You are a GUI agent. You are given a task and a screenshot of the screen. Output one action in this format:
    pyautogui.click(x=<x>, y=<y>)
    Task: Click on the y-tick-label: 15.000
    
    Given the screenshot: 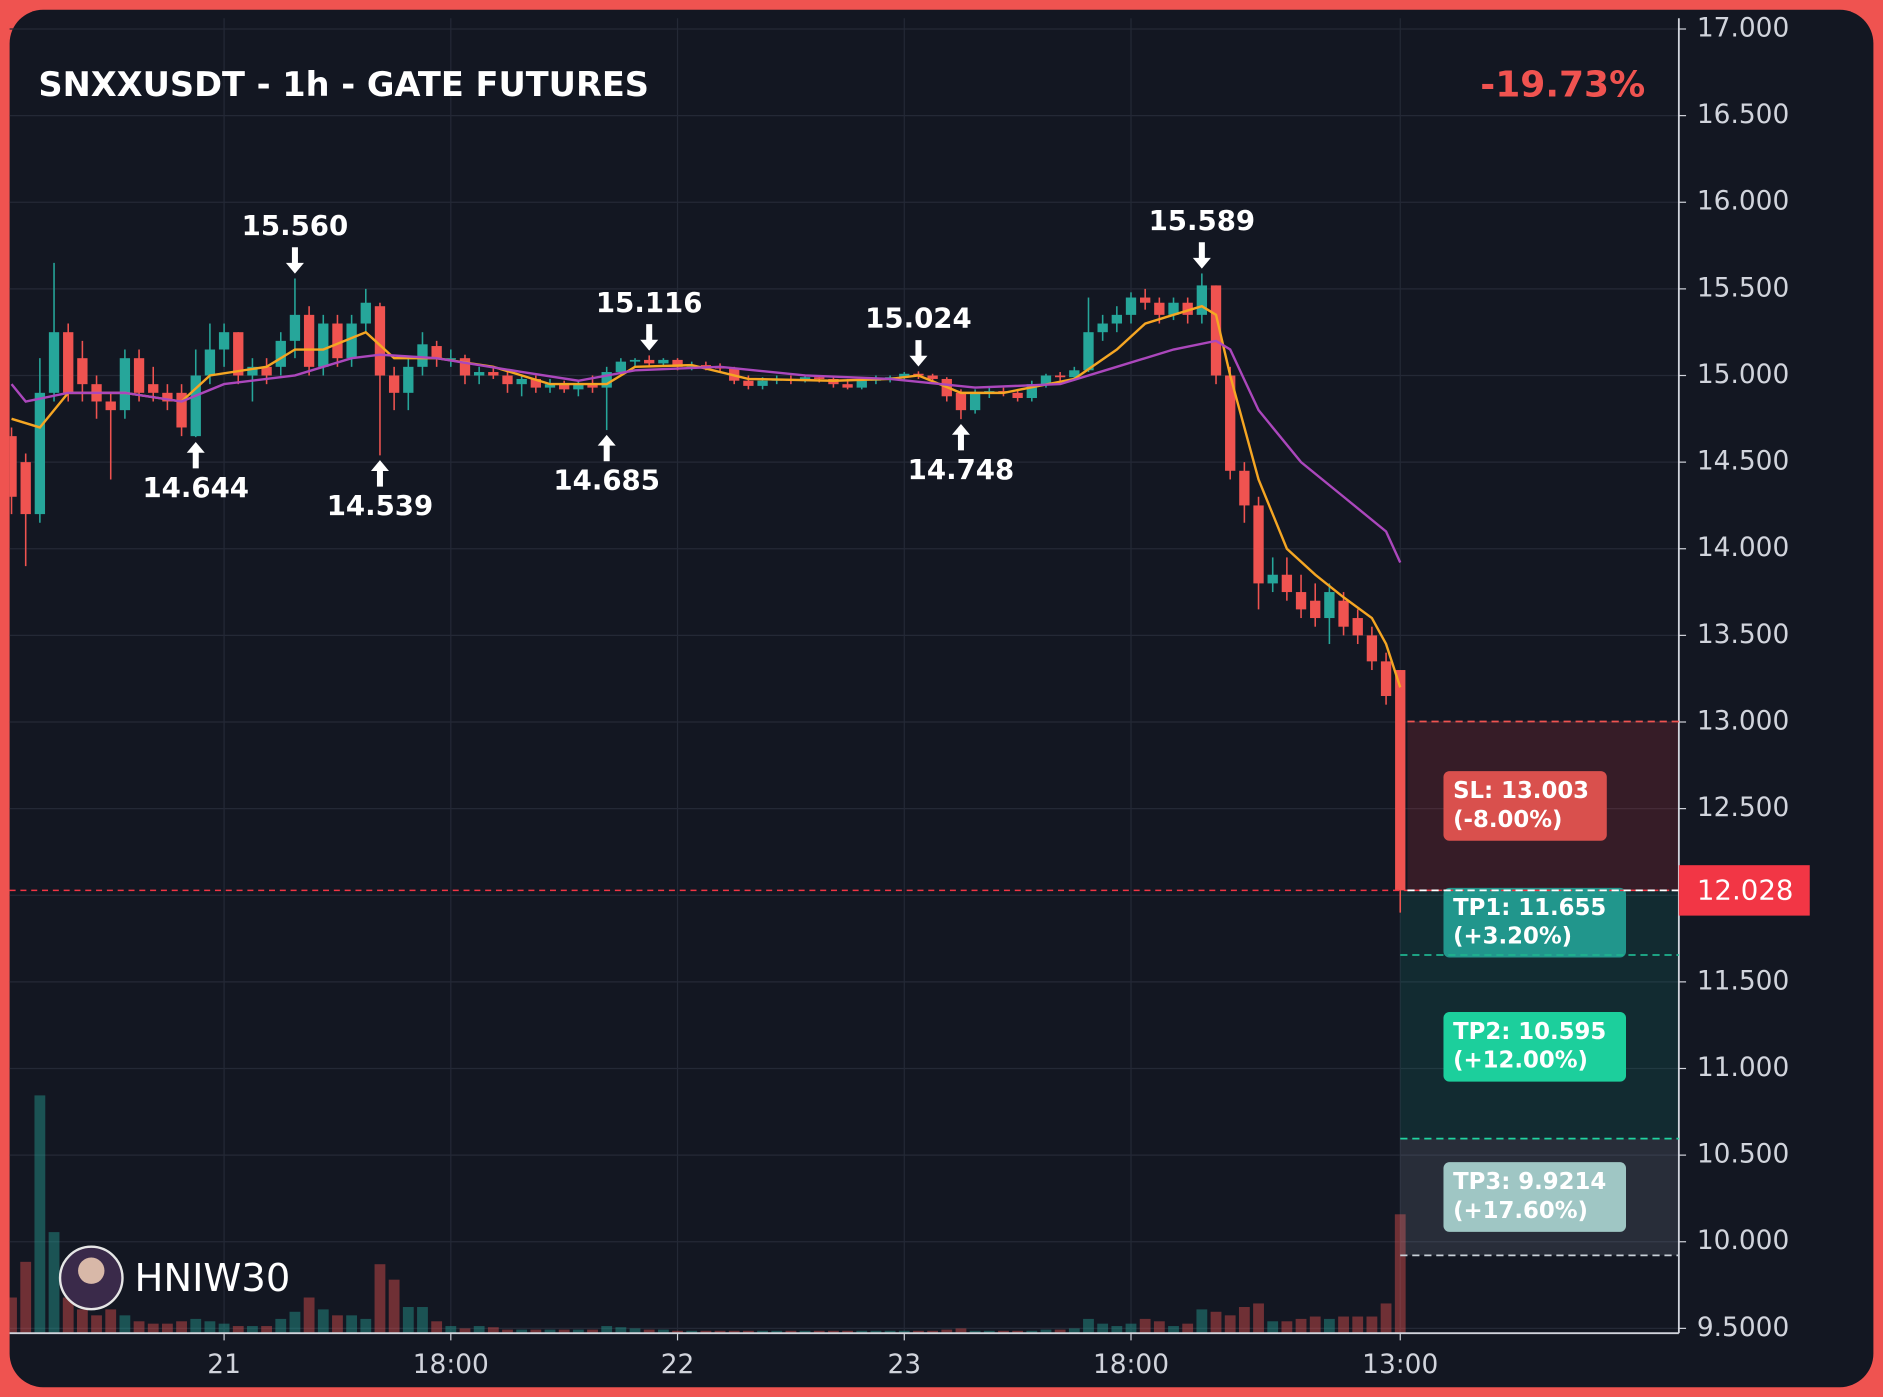 What is the action you would take?
    pyautogui.click(x=1743, y=374)
    